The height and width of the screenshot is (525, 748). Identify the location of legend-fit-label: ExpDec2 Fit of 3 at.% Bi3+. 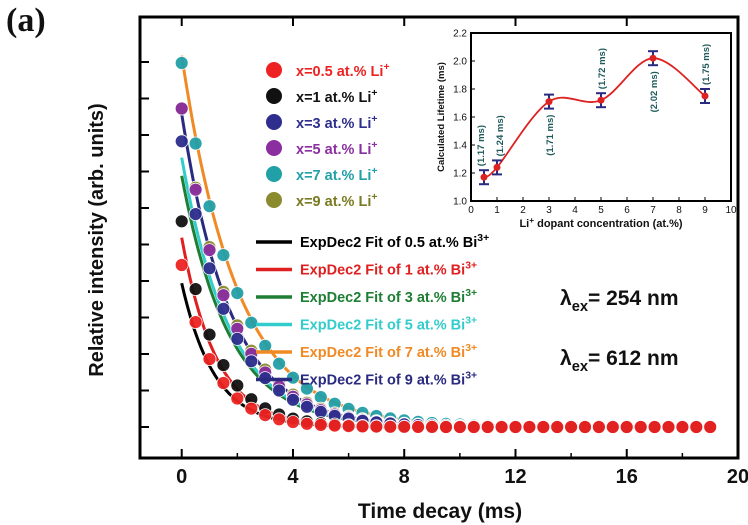
(388, 297).